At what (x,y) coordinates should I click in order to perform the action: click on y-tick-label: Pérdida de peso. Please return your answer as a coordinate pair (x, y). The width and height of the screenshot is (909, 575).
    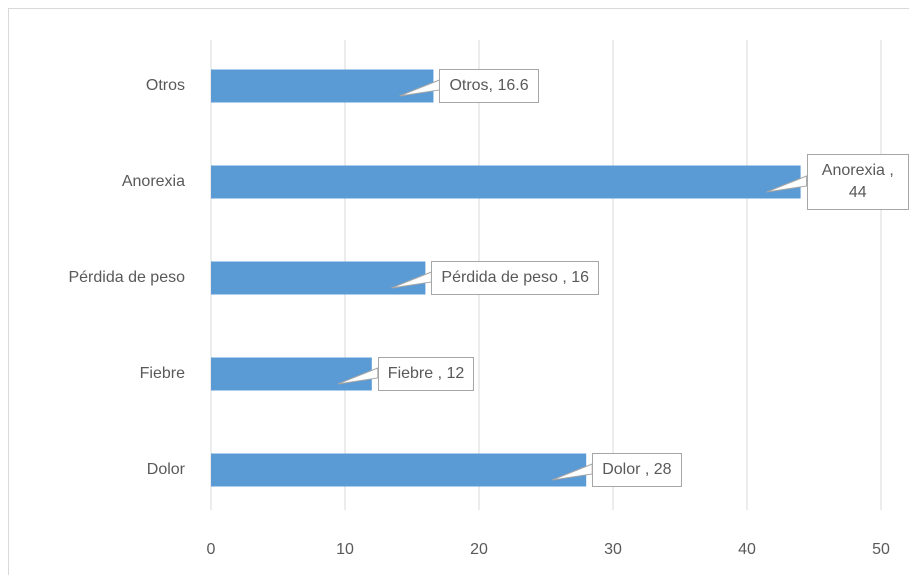
    Looking at the image, I should click on (126, 277).